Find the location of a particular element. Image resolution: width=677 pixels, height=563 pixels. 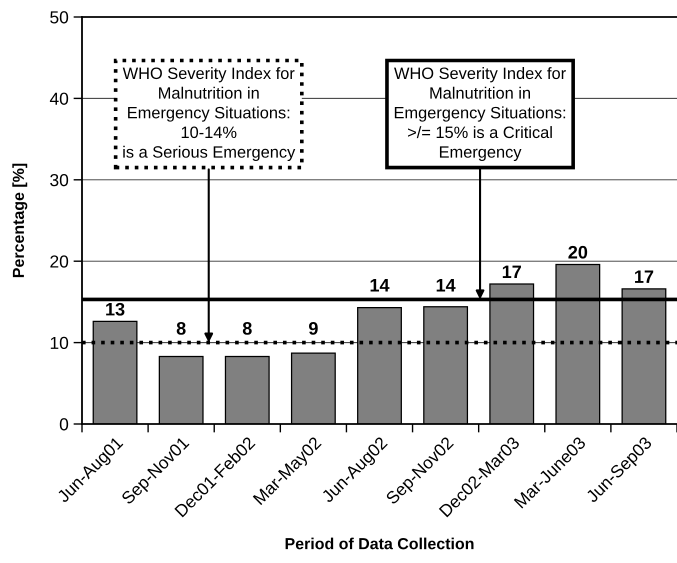

y-tick-label: 50 is located at coordinates (59, 17).